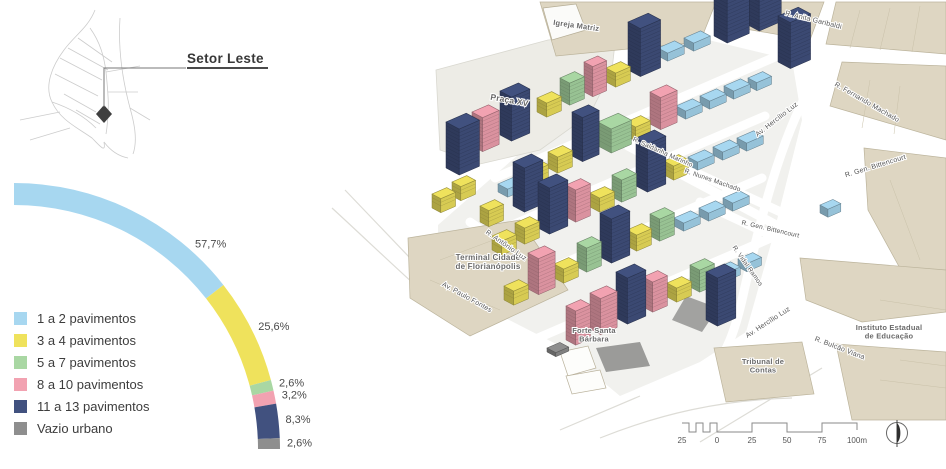  What do you see at coordinates (465, 295) in the screenshot?
I see `lot-line` at bounding box center [465, 295].